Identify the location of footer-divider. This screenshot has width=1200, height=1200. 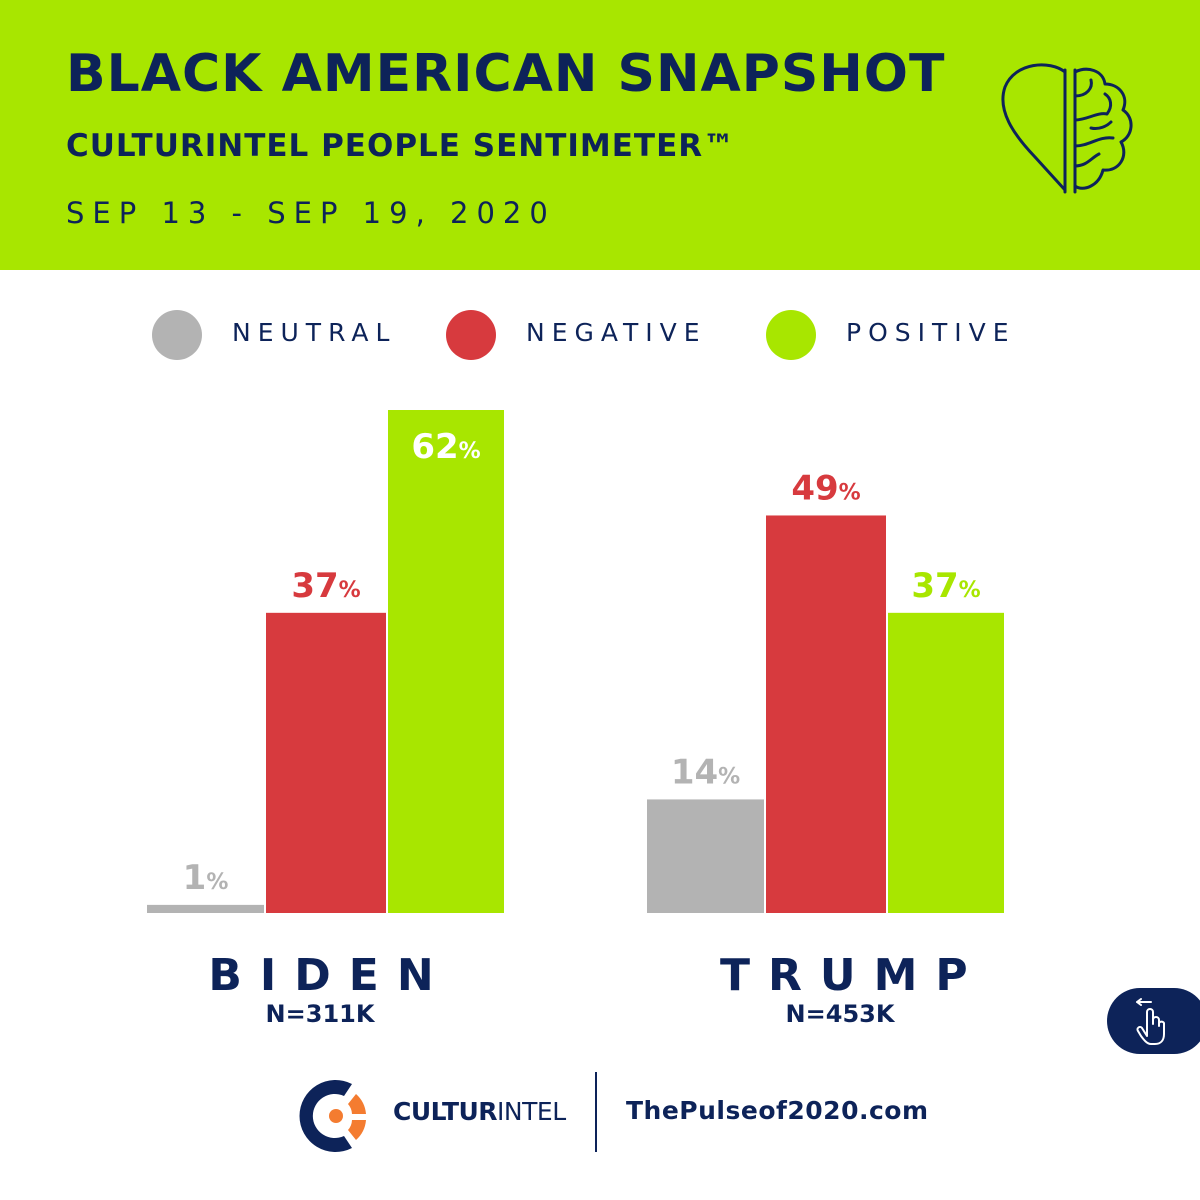
(596, 1112).